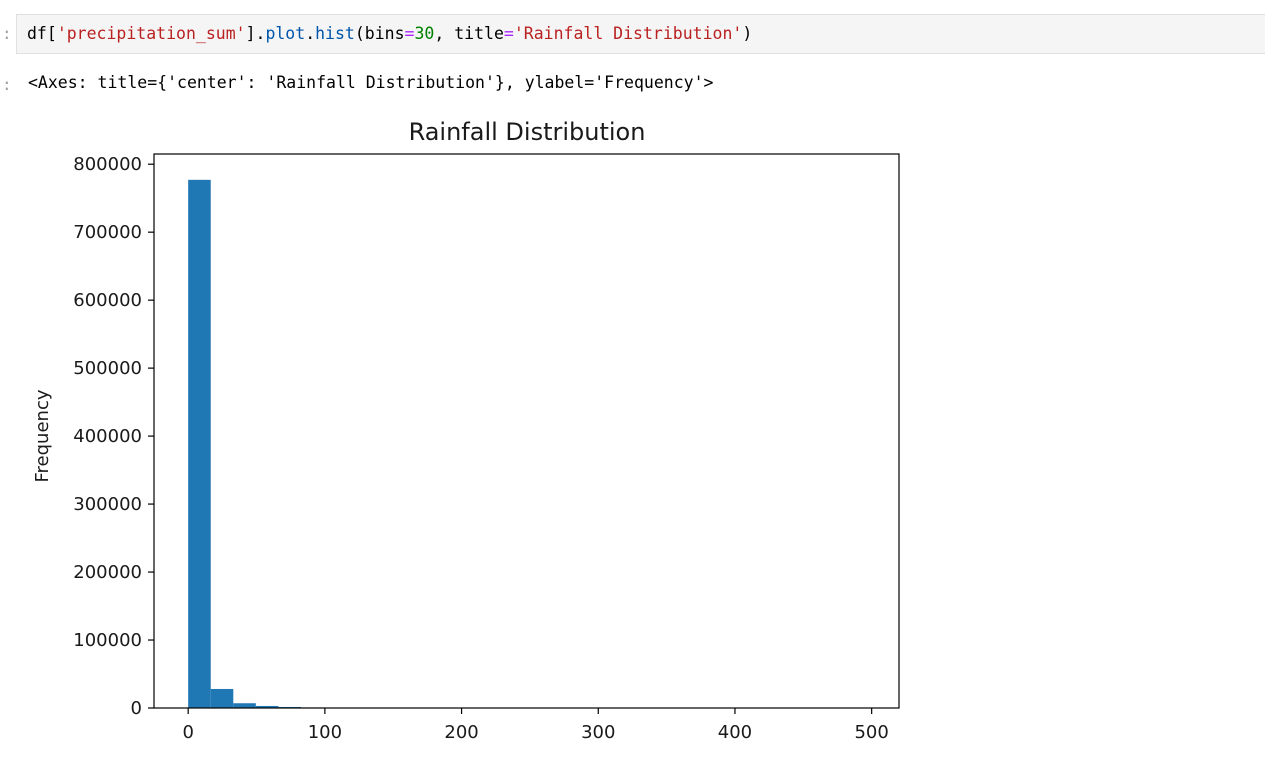  Describe the element at coordinates (107, 504) in the screenshot. I see `y-tick-label: 300000` at that location.